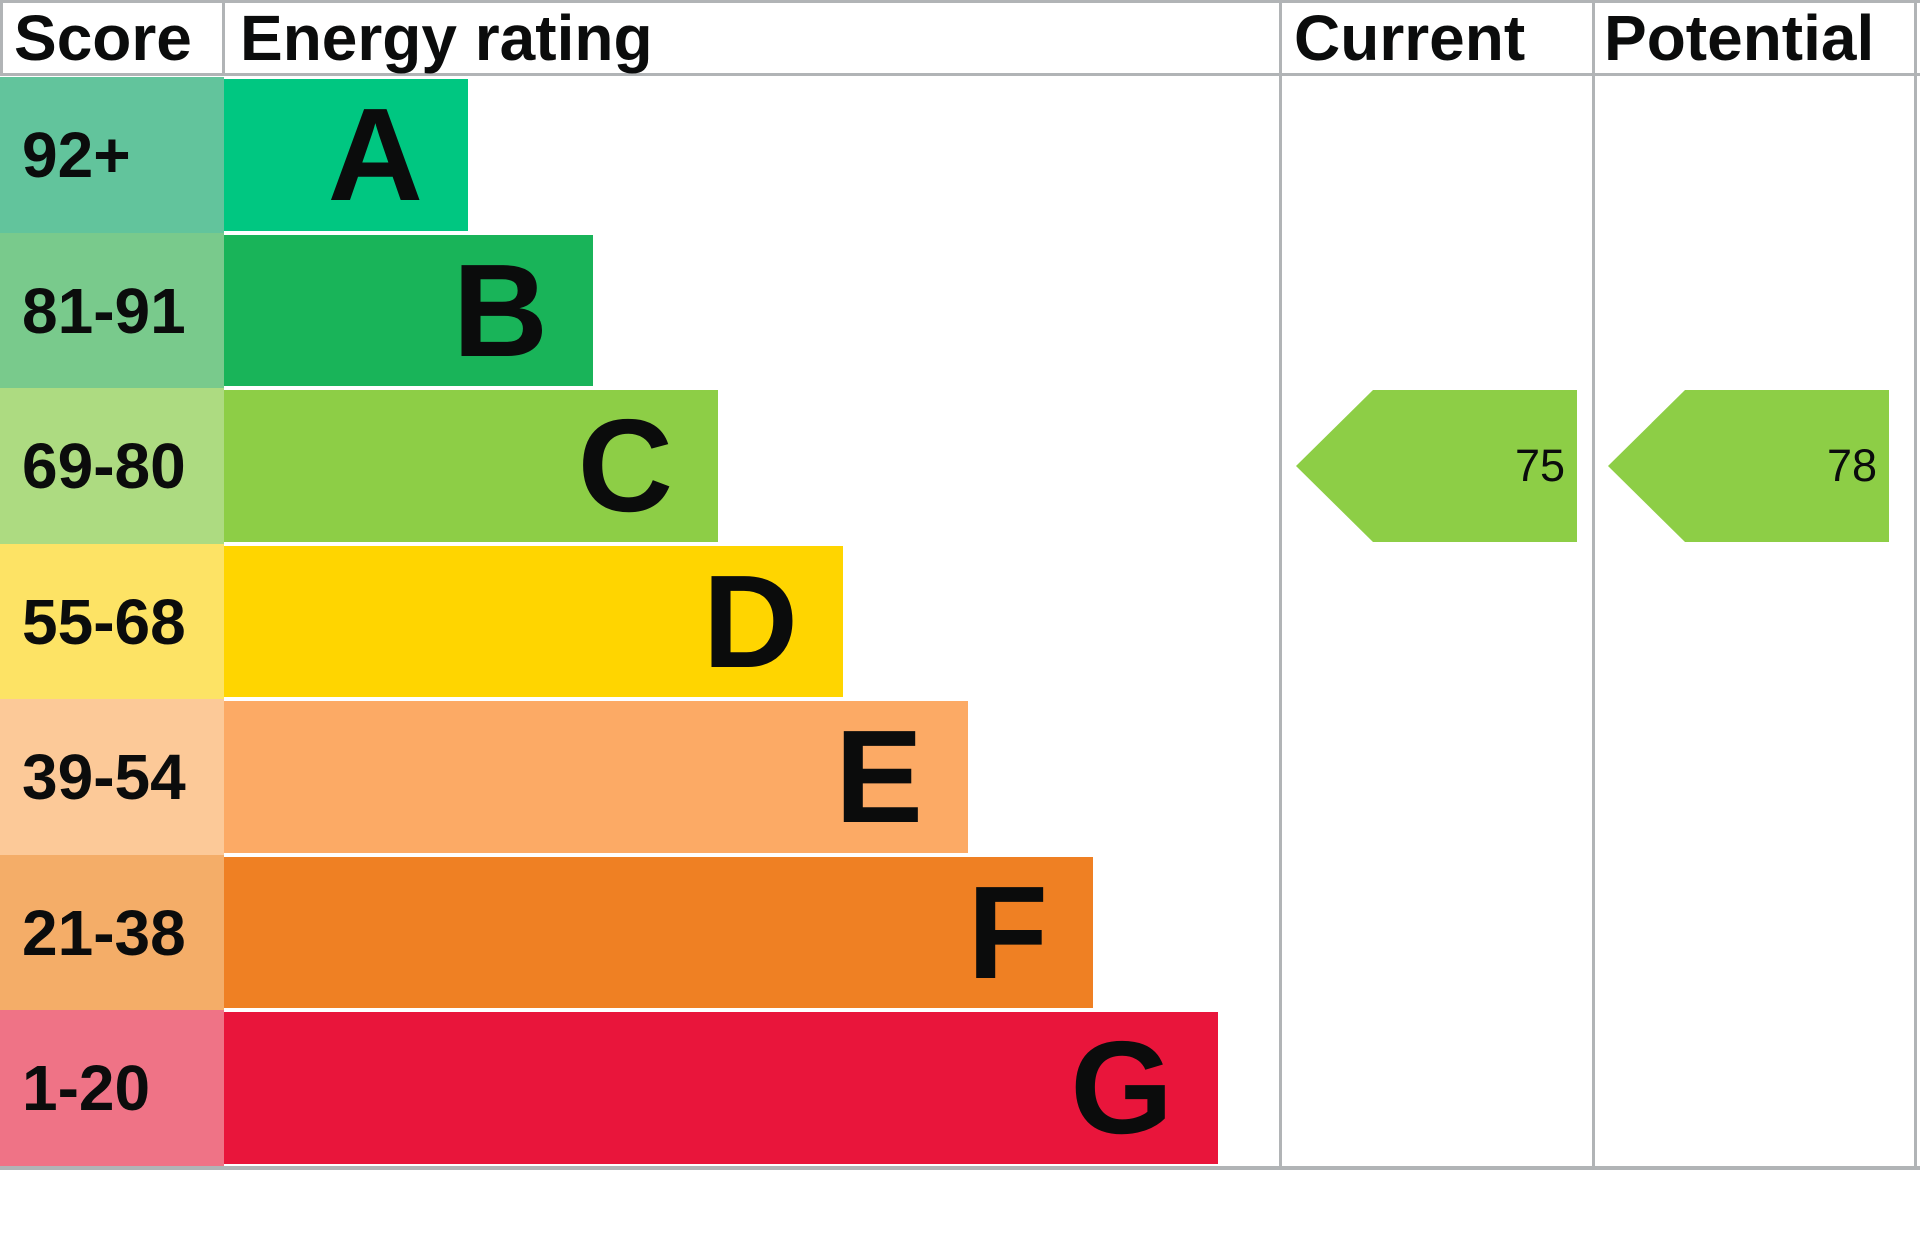 This screenshot has width=1920, height=1249. I want to click on score-column-header: Score, so click(103, 38).